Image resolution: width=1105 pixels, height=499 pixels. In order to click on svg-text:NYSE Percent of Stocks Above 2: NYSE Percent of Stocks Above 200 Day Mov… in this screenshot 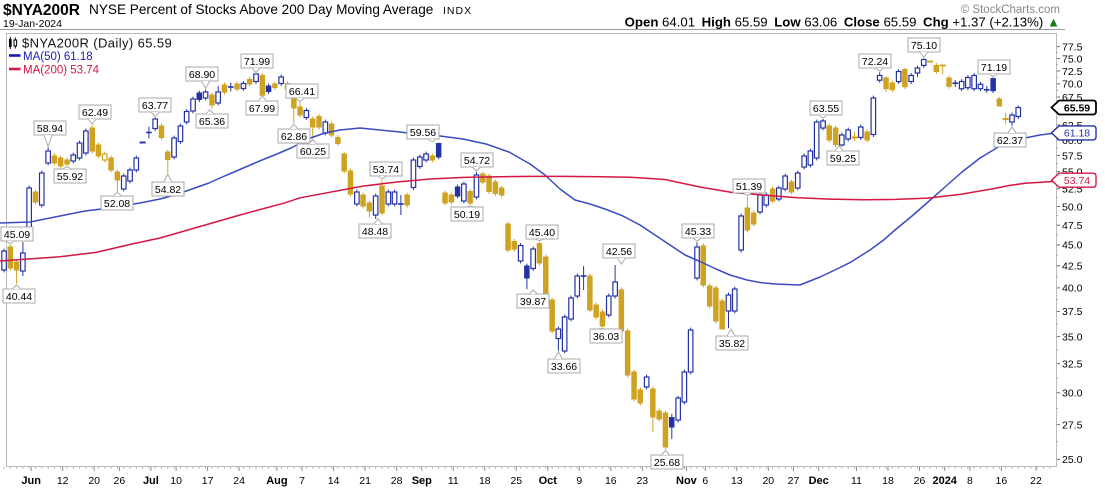, I will do `click(261, 9)`.